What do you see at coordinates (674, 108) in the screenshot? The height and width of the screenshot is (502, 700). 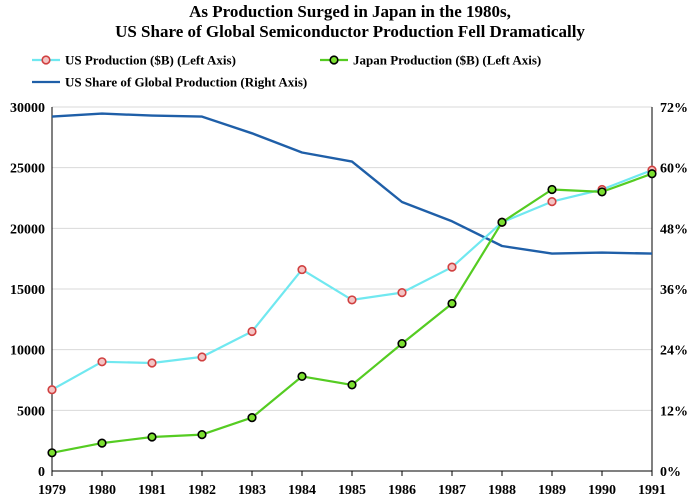 I see `right-axis-tick-label: 72%` at bounding box center [674, 108].